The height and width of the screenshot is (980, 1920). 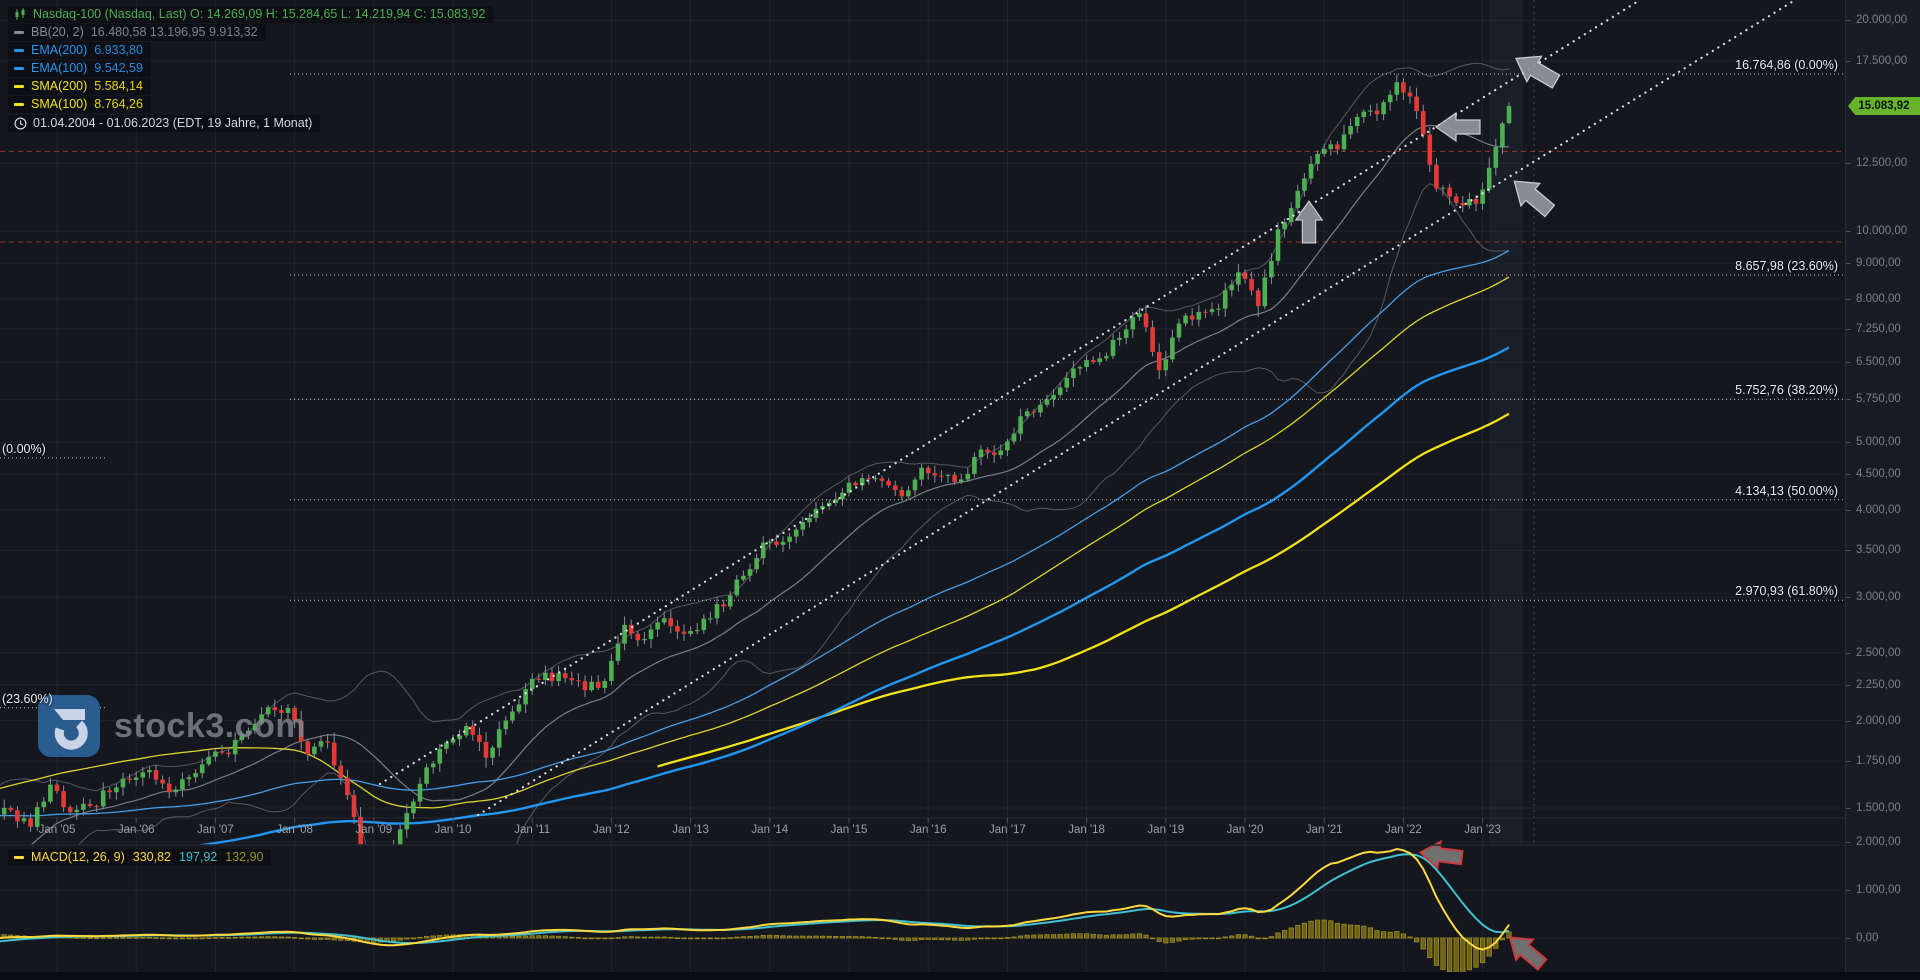 I want to click on macd-panel, so click(x=758, y=910).